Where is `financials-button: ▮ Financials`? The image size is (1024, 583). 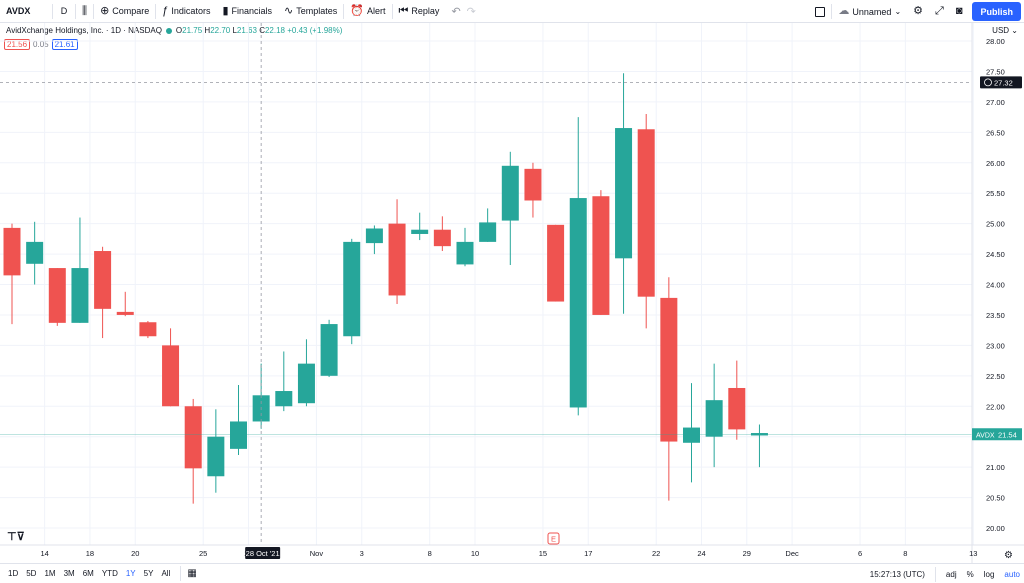 financials-button: ▮ Financials is located at coordinates (247, 11).